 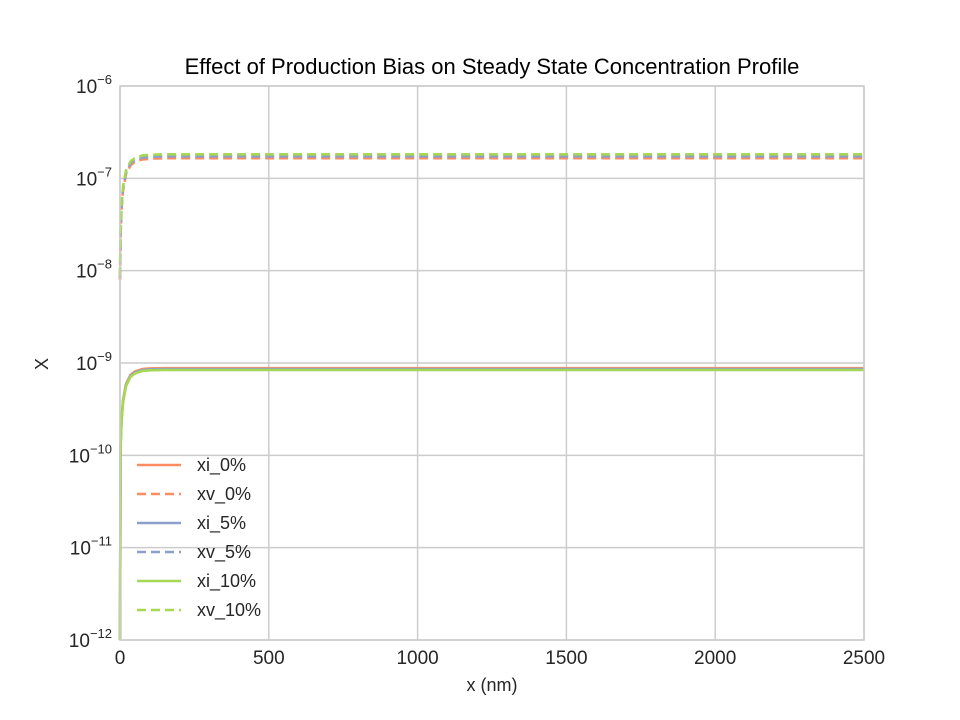 I want to click on y-tick-label: 10⁻⁹, so click(x=94, y=362).